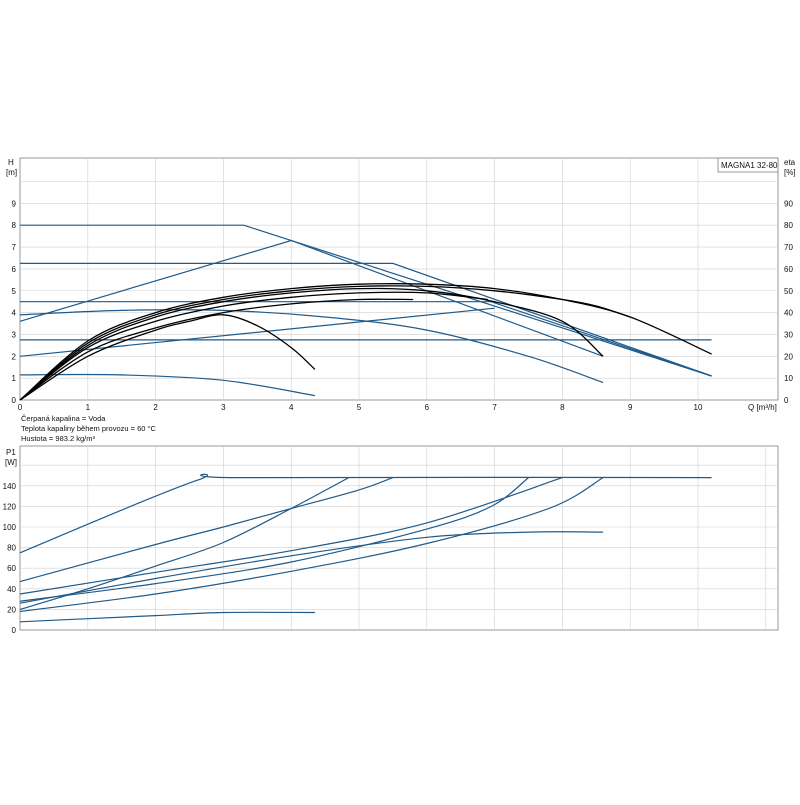 The height and width of the screenshot is (805, 800). Describe the element at coordinates (11, 172) in the screenshot. I see `y-axis-unit-m: [m]` at that location.